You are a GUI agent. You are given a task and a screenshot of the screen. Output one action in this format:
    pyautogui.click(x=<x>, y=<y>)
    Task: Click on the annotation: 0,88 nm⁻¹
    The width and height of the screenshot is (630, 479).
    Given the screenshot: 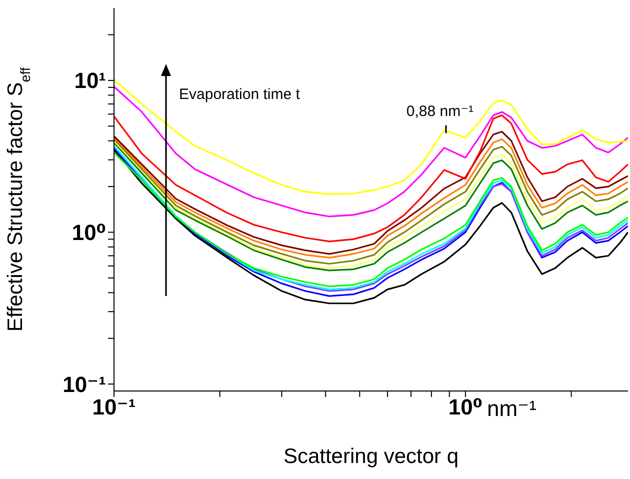 What is the action you would take?
    pyautogui.click(x=440, y=111)
    